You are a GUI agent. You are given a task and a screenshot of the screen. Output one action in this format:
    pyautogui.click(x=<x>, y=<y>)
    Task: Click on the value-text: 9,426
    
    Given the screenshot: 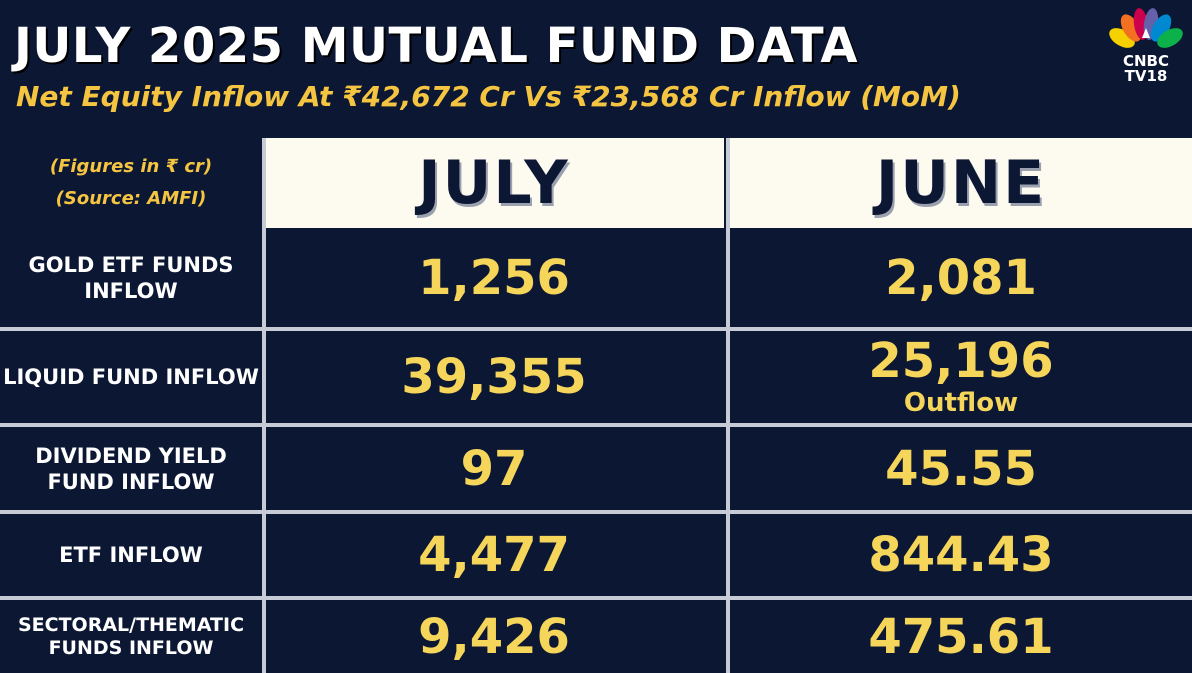 What is the action you would take?
    pyautogui.click(x=494, y=636)
    